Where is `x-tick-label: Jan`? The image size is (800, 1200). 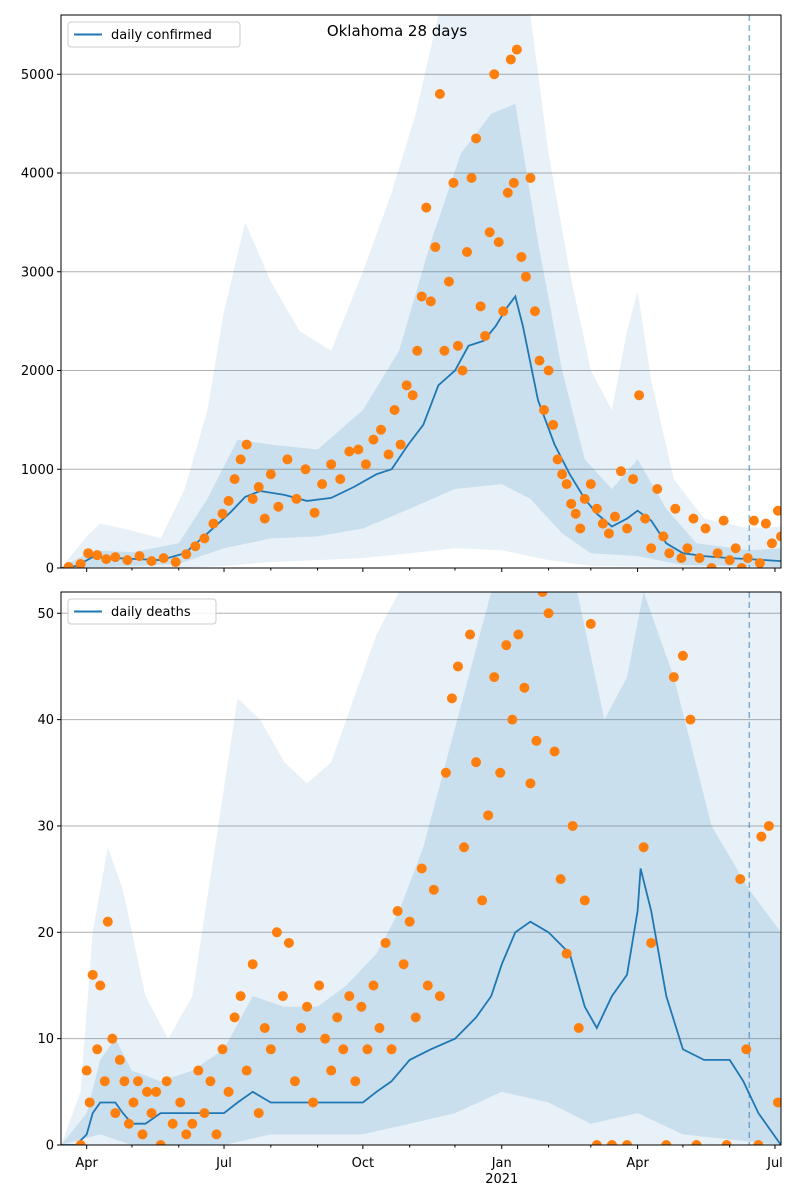 x-tick-label: Jan is located at coordinates (501, 1163).